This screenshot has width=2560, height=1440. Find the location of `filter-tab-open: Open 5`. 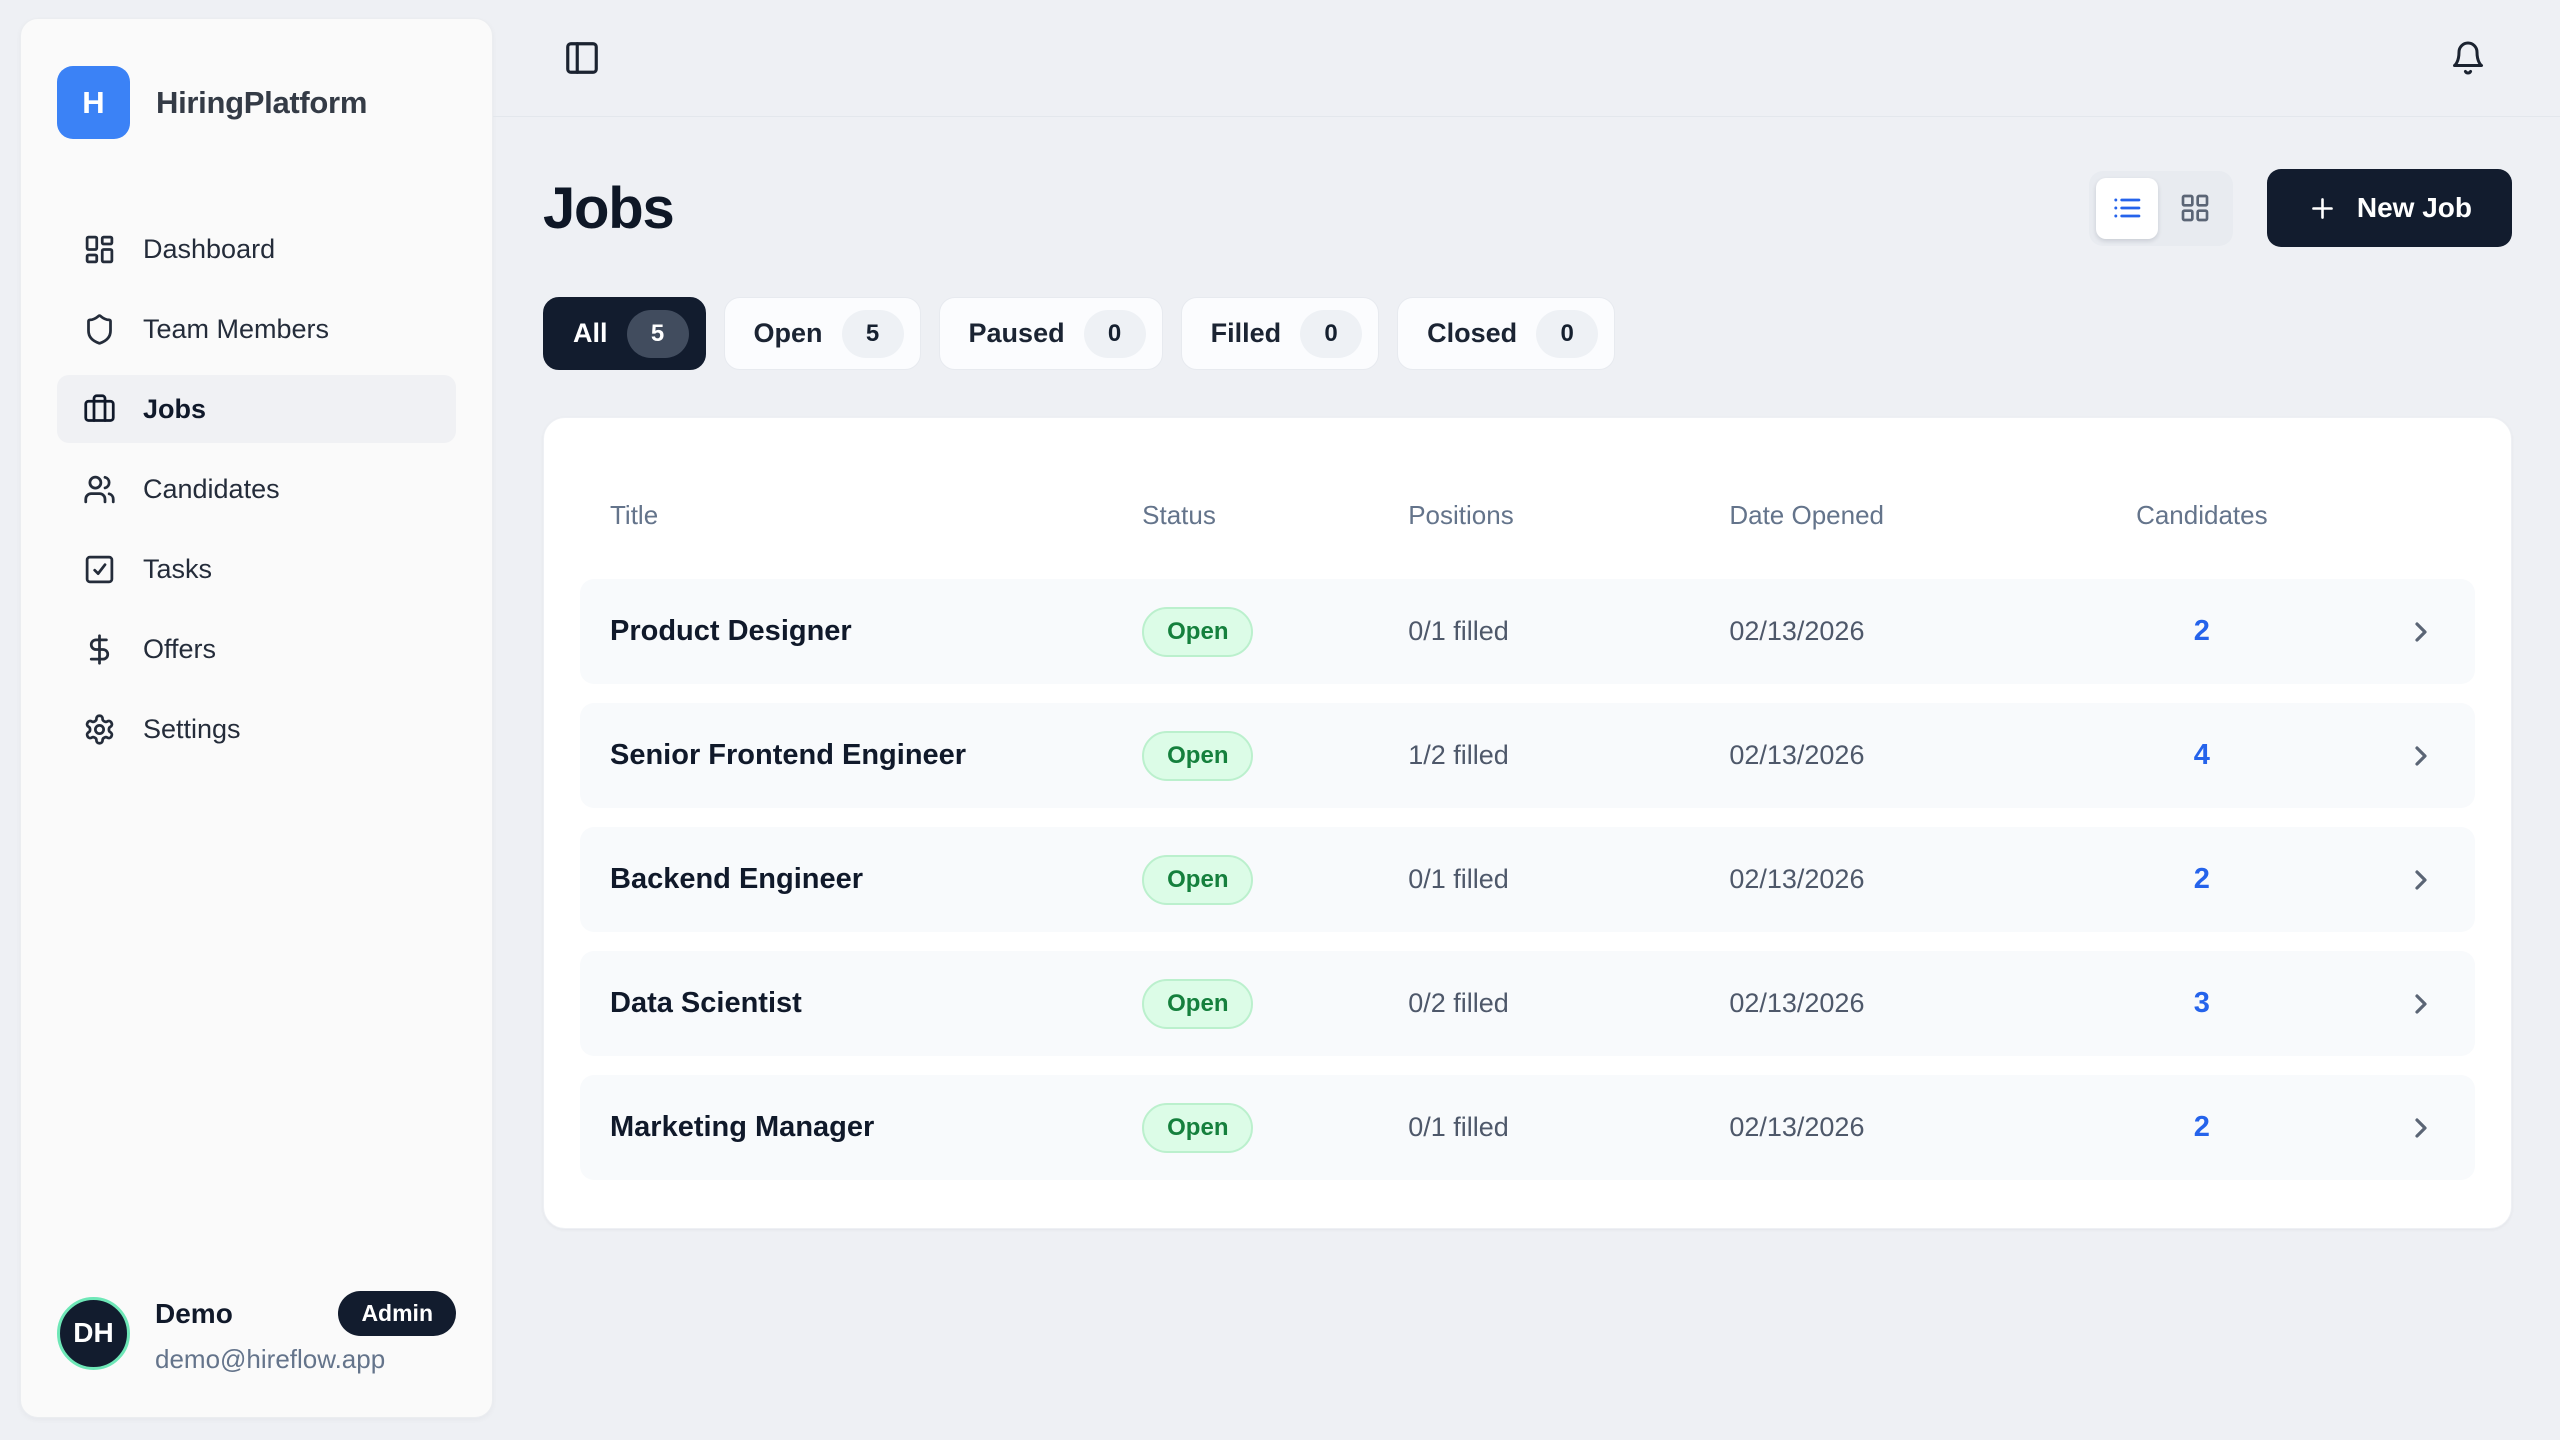

filter-tab-open: Open 5 is located at coordinates (822, 333).